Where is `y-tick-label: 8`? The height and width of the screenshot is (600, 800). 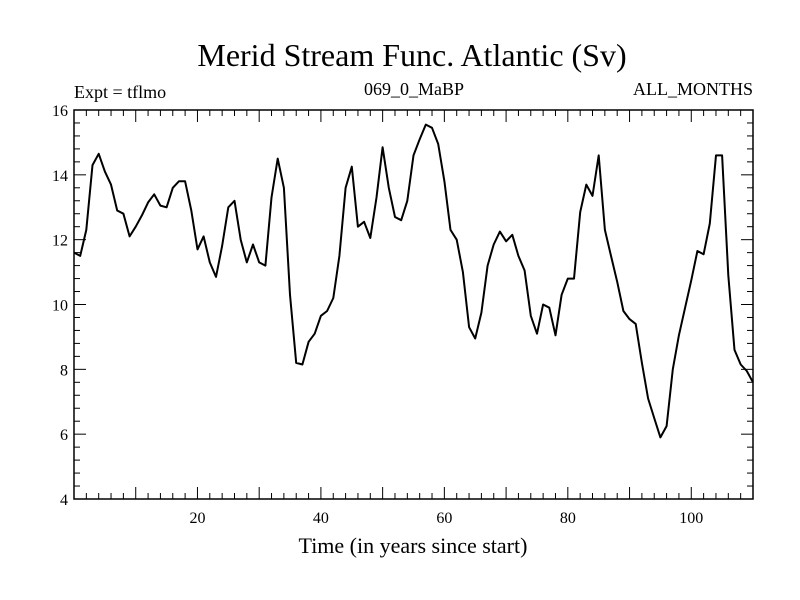 y-tick-label: 8 is located at coordinates (64, 370).